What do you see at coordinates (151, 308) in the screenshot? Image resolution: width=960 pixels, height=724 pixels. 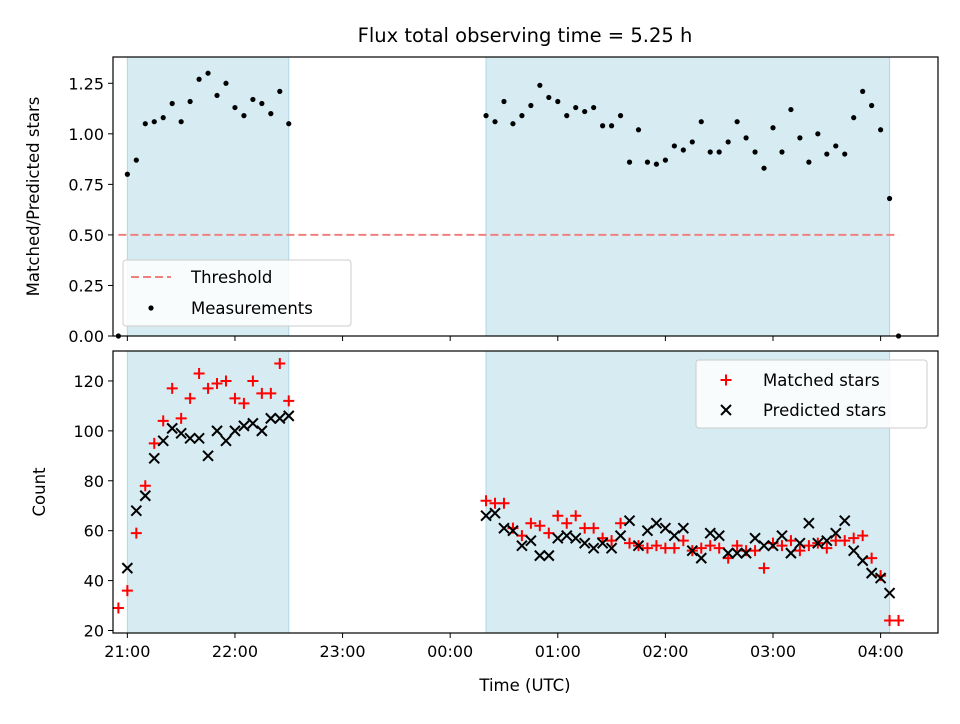 I see `legend-measurements-swatch` at bounding box center [151, 308].